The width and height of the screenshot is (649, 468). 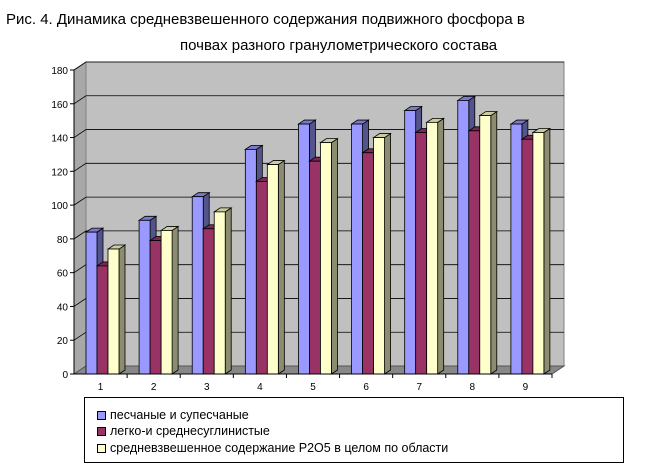 What do you see at coordinates (101, 448) in the screenshot?
I see `legend-swatch-average` at bounding box center [101, 448].